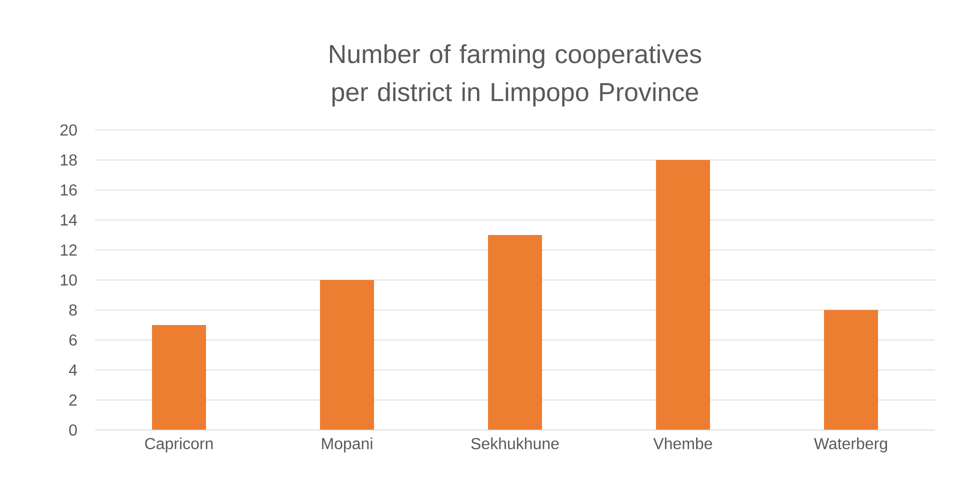  What do you see at coordinates (68, 130) in the screenshot?
I see `y-tick-label: 20` at bounding box center [68, 130].